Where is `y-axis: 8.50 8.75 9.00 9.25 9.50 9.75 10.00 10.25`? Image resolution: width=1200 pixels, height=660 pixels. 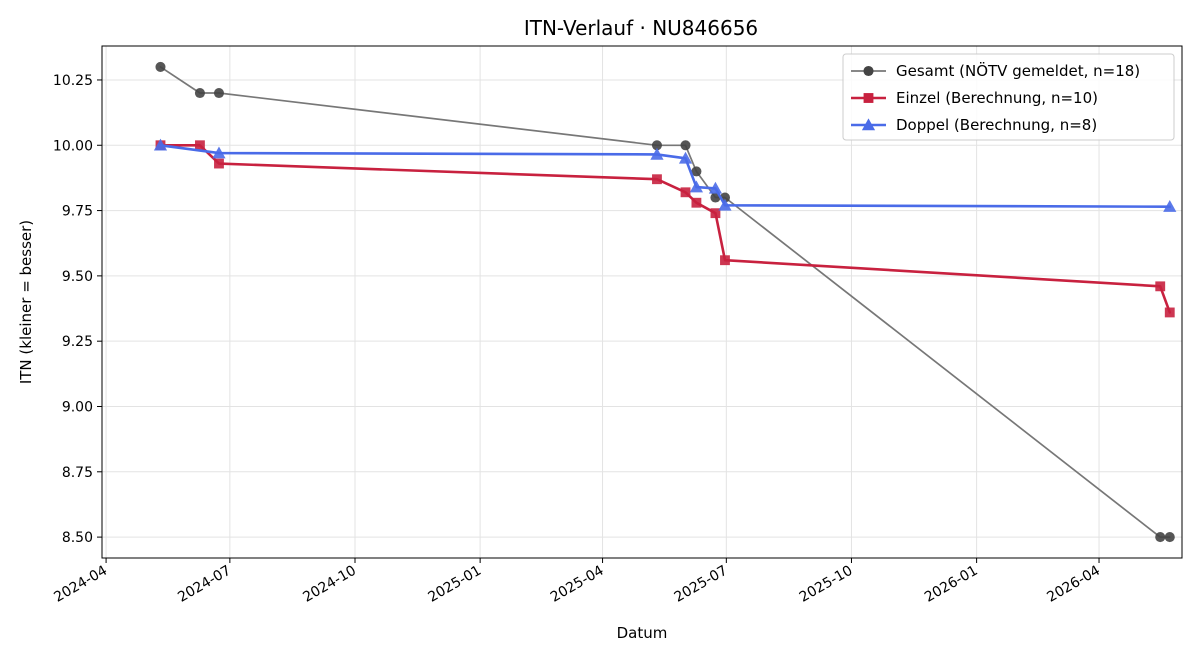
y-axis: 8.50 8.75 9.00 9.25 9.50 9.75 10.00 10.25 is located at coordinates (77, 309).